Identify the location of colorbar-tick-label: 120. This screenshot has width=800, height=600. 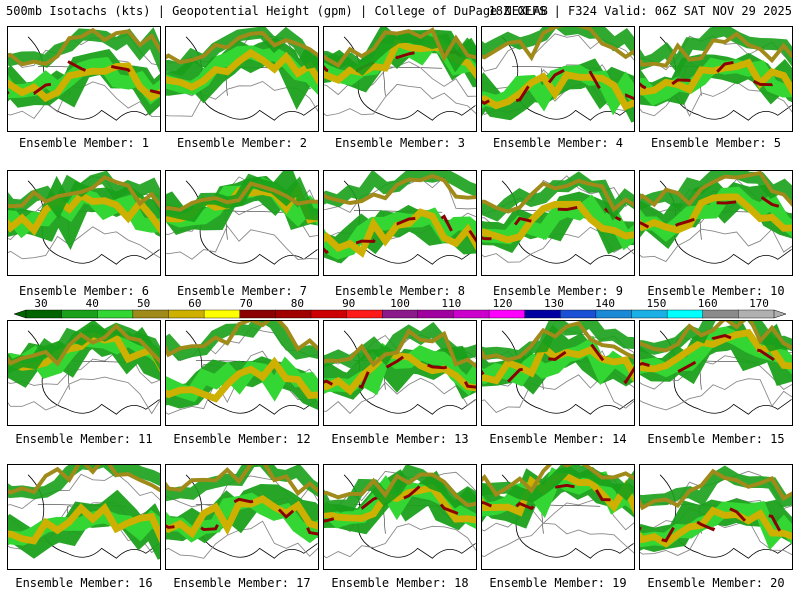
(502, 303).